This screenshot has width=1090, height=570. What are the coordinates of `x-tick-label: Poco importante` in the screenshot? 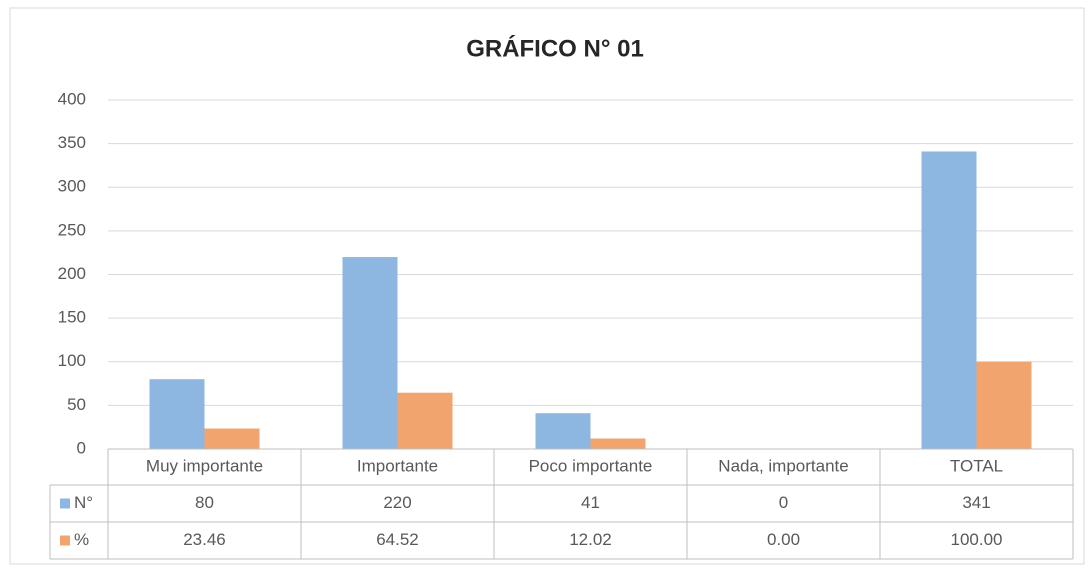 It's located at (591, 465).